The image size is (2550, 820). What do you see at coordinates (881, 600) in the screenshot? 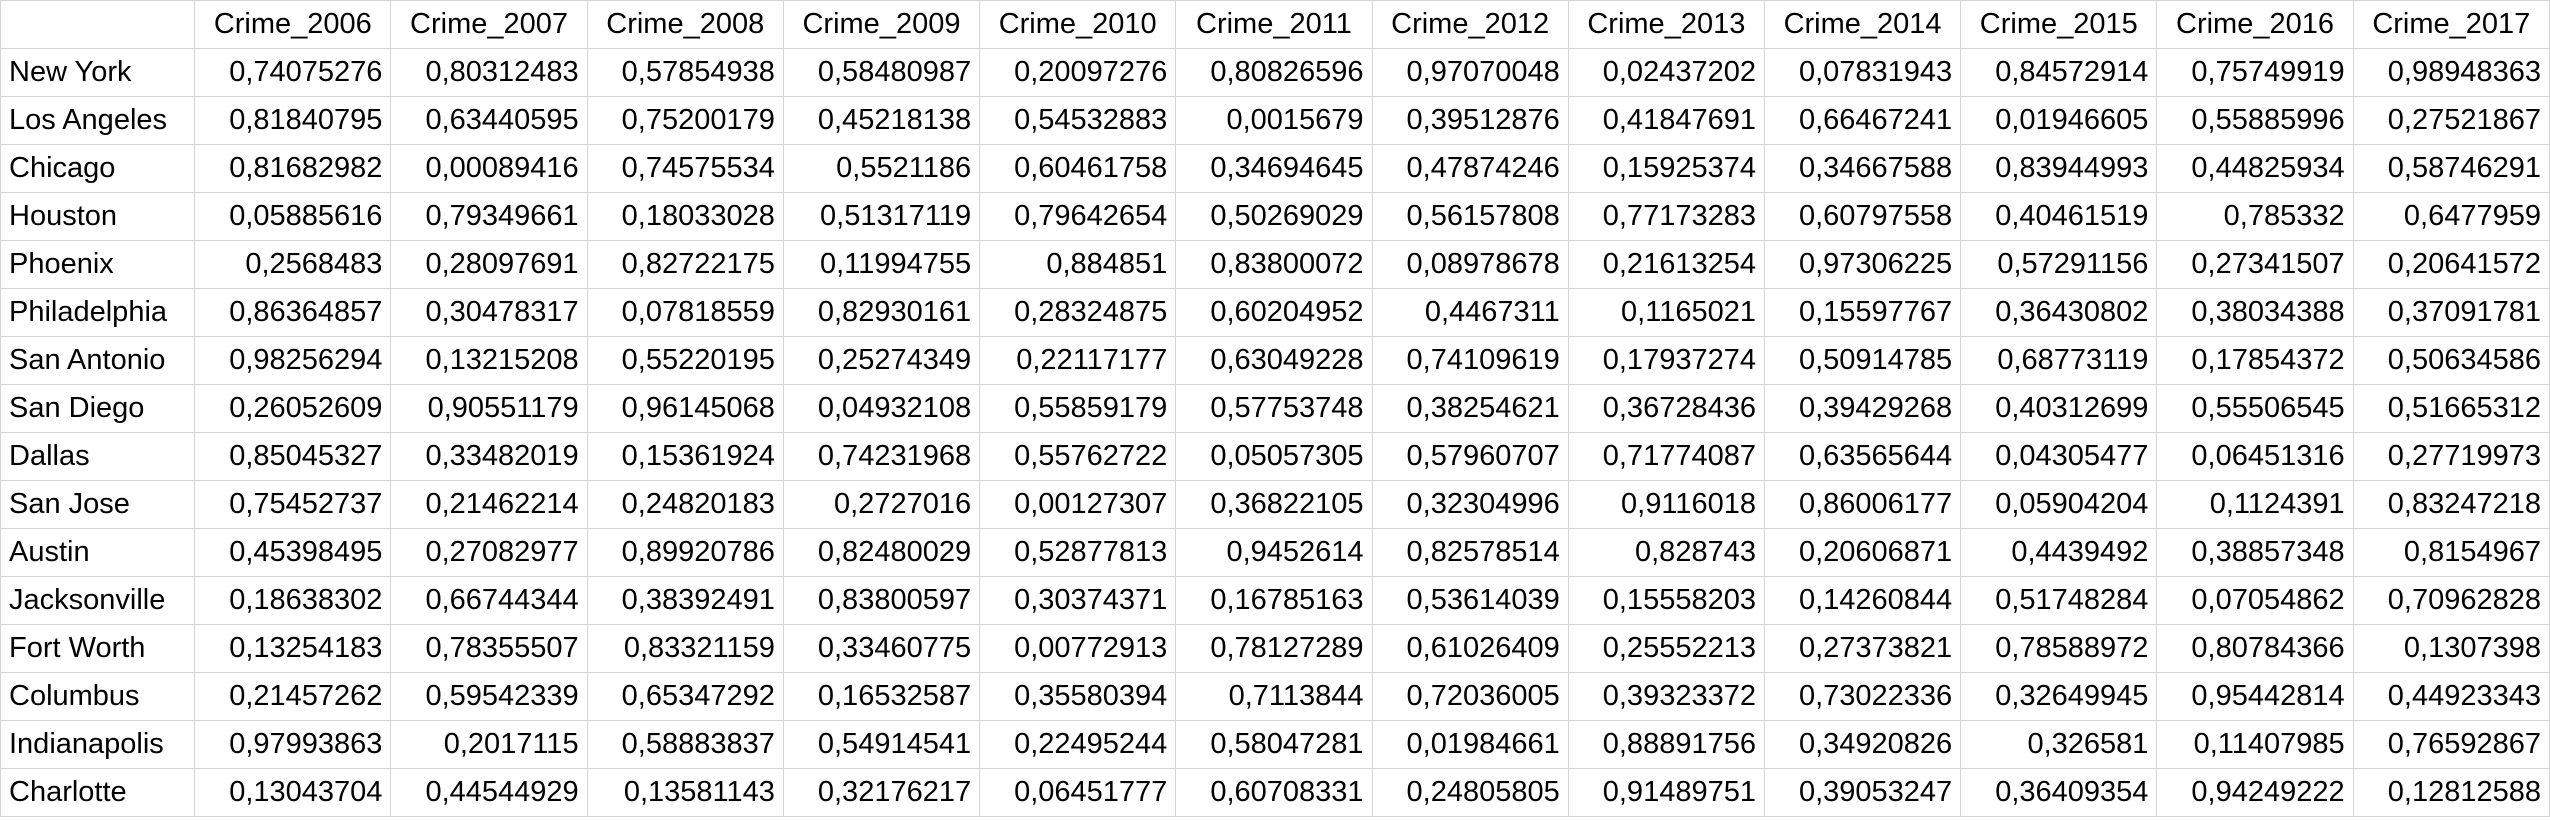
I see `data-cell: 0,83800597` at bounding box center [881, 600].